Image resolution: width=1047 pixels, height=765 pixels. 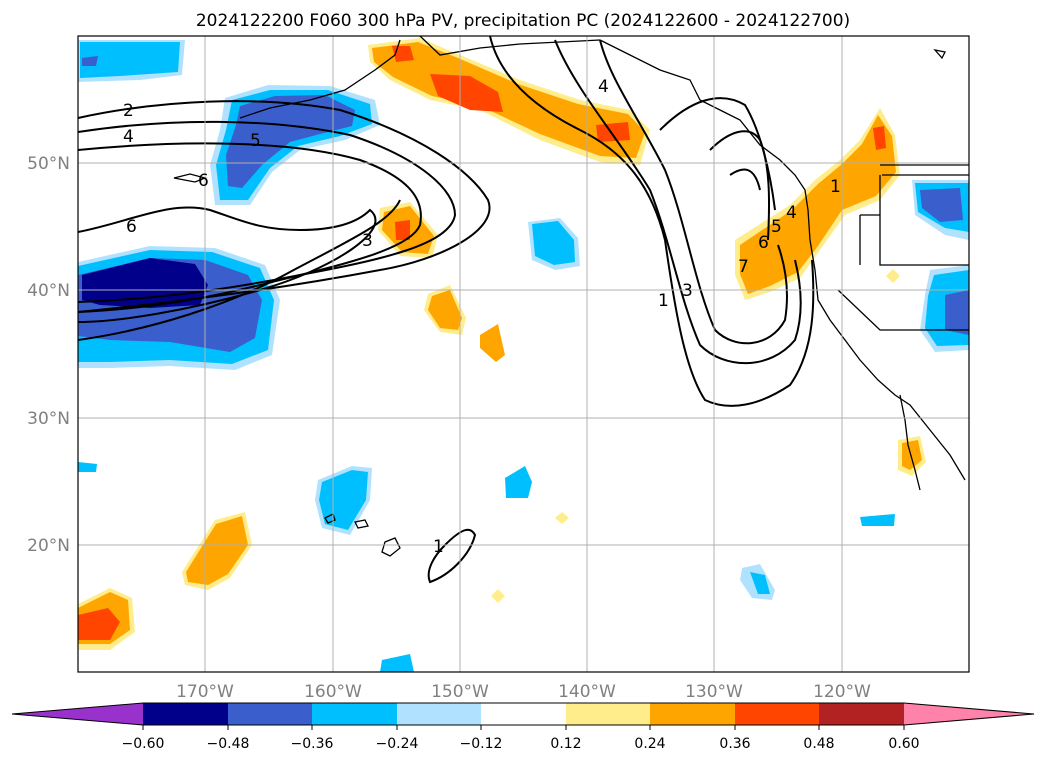 What do you see at coordinates (312, 744) in the screenshot?
I see `colorbar-tick-label: −0.36` at bounding box center [312, 744].